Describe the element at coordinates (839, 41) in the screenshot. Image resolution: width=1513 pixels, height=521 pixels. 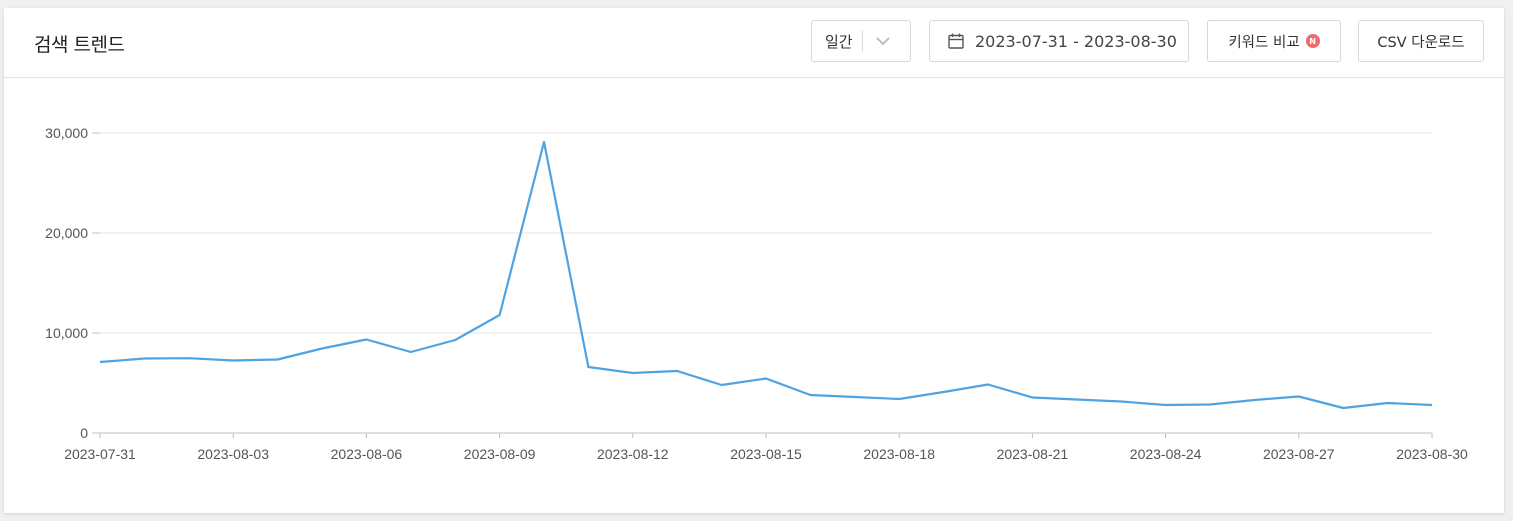
I see `period-select-label: 일간` at that location.